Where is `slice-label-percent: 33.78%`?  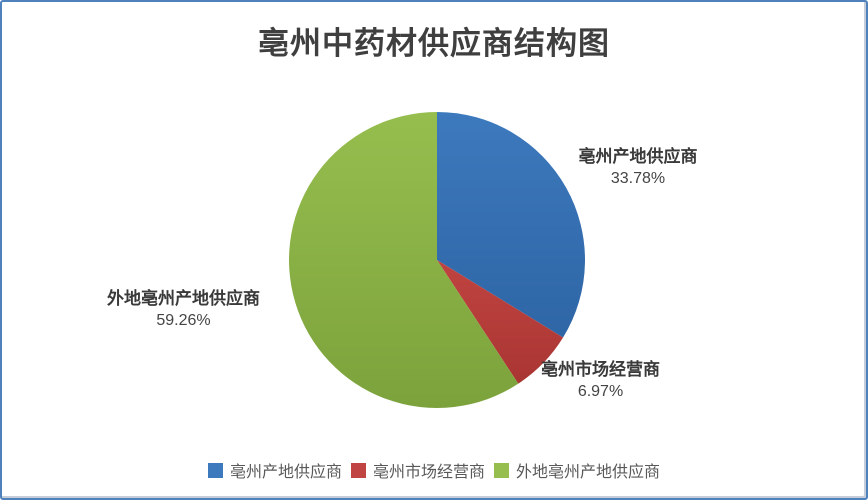 slice-label-percent: 33.78% is located at coordinates (638, 178).